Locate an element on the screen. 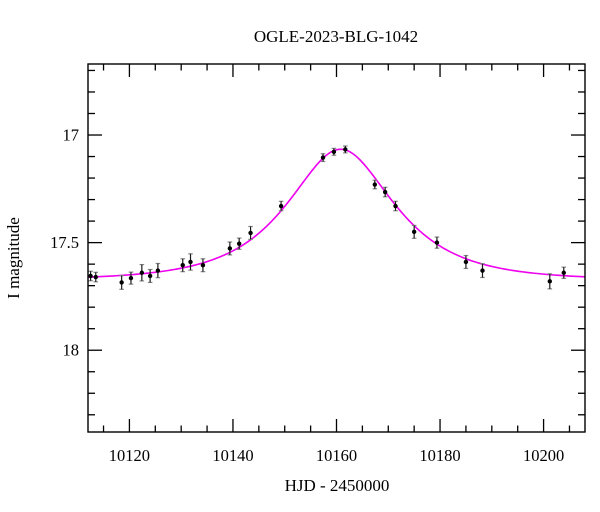 The image size is (600, 512). x-tick-label: 10140 is located at coordinates (232, 455).